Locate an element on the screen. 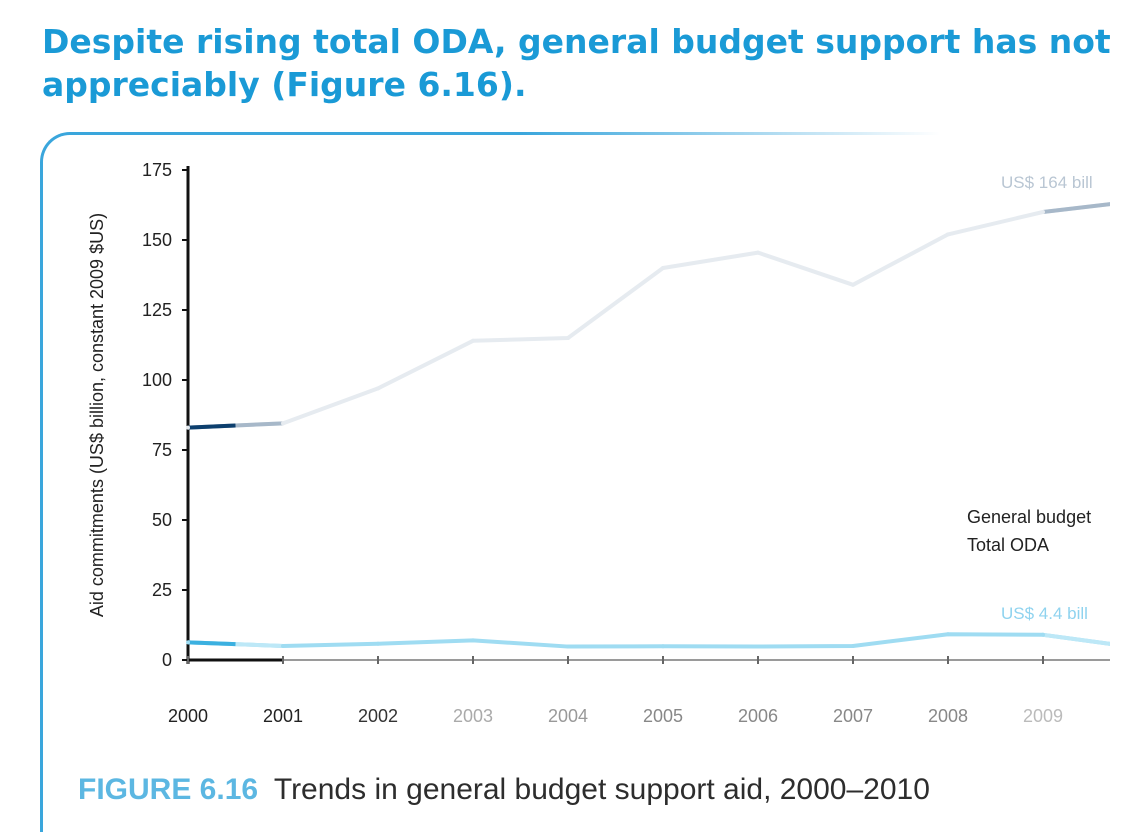  x-tick-label: 2006 is located at coordinates (758, 716).